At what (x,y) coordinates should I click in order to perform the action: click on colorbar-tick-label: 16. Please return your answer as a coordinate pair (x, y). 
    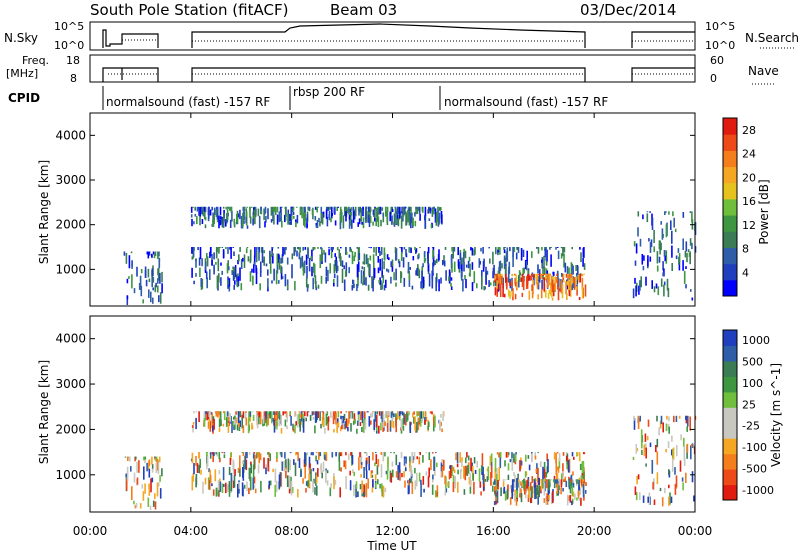
    Looking at the image, I should click on (749, 201).